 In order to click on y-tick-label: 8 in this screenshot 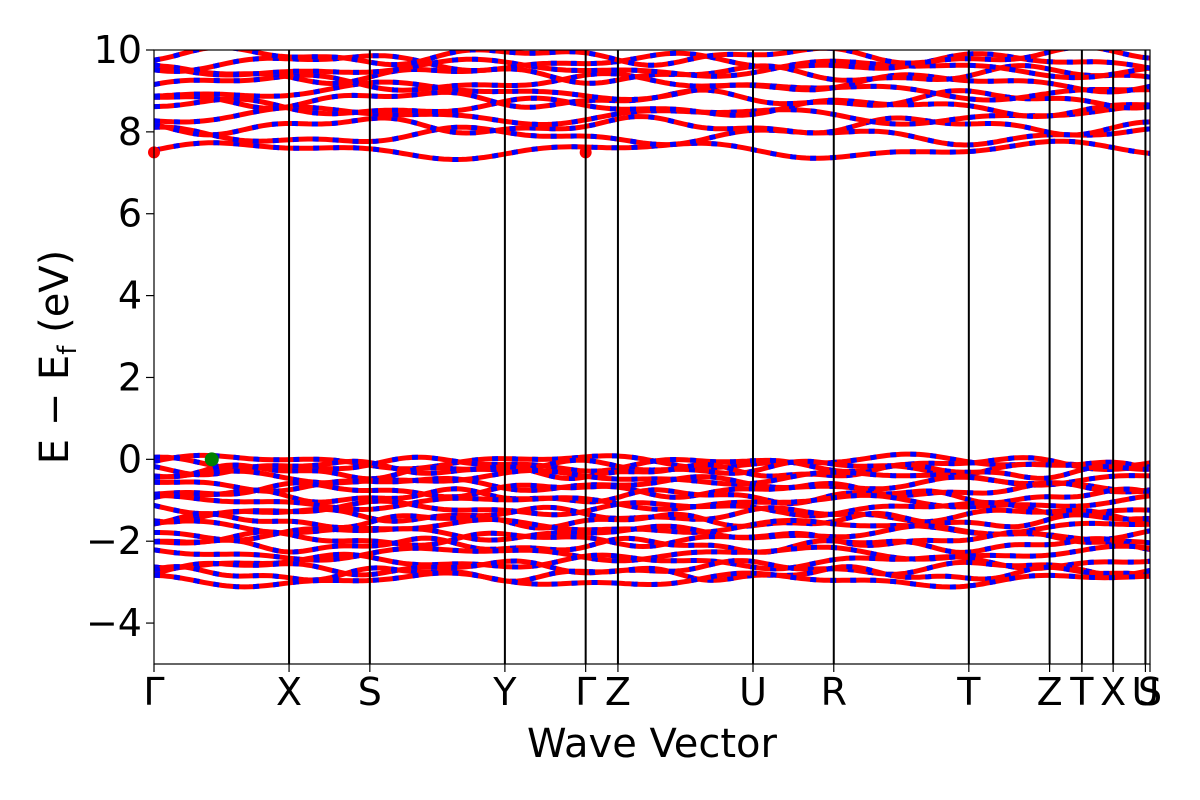, I will do `click(130, 132)`.